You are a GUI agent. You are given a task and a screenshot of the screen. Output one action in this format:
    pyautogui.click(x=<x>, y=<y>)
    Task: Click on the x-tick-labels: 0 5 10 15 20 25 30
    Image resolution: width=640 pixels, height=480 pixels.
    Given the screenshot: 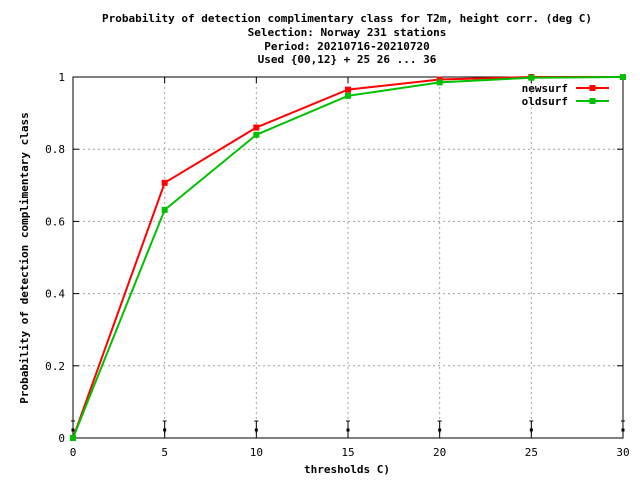 What is the action you would take?
    pyautogui.click(x=350, y=452)
    